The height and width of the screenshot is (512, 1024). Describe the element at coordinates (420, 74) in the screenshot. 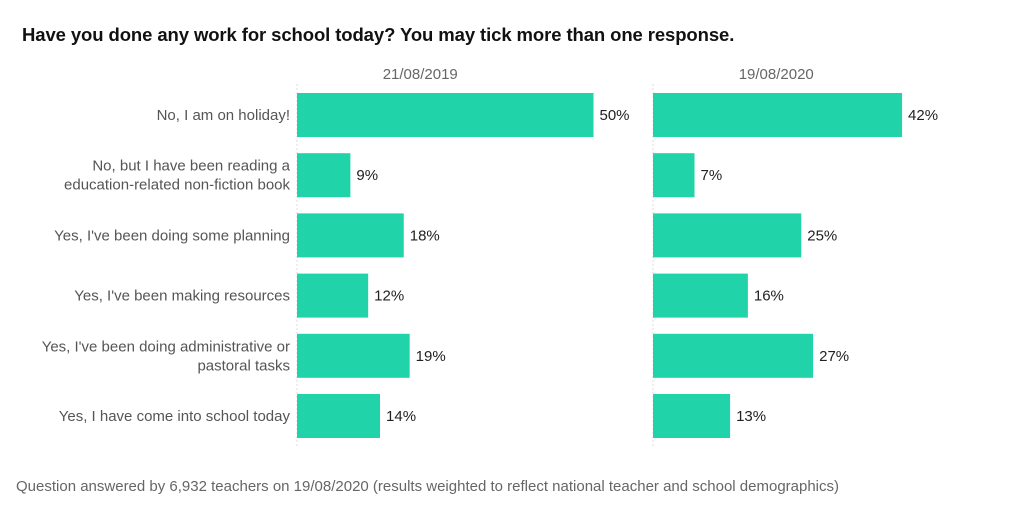

I see `panel-title: 21/08/2019` at that location.